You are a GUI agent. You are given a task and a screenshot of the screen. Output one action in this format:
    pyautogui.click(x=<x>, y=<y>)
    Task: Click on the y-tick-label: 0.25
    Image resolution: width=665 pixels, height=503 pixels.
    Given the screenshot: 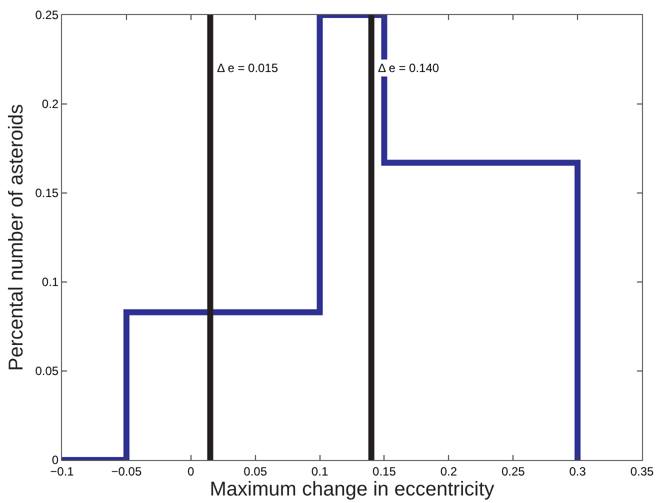 What is the action you would take?
    pyautogui.click(x=47, y=15)
    